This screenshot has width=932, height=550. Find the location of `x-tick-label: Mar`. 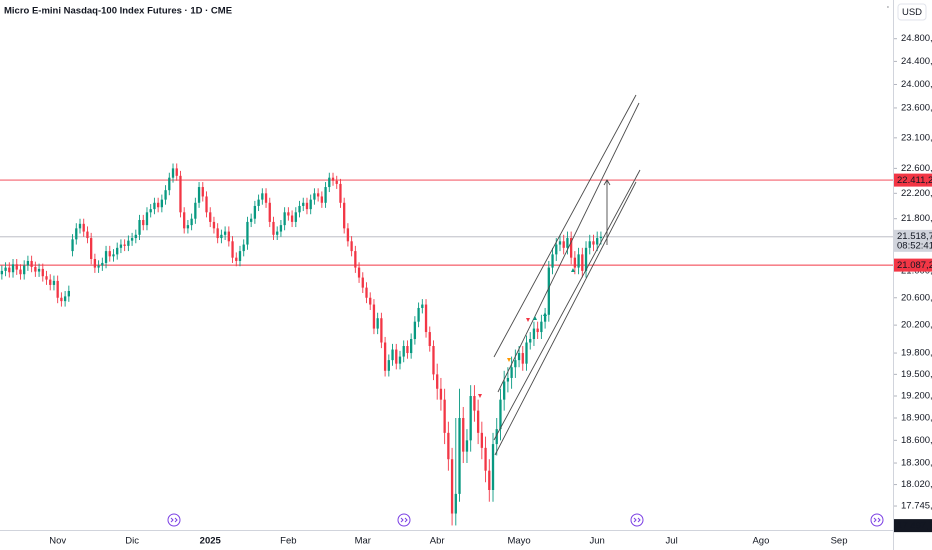

x-tick-label: Mar is located at coordinates (363, 541).